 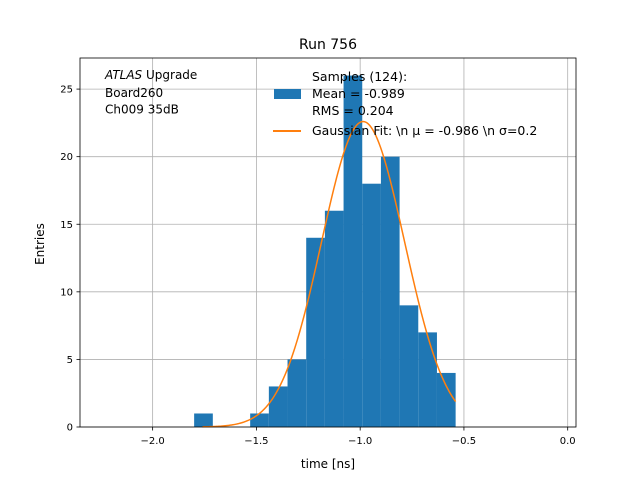 What do you see at coordinates (424, 130) in the screenshot?
I see `legend-fit-label: Gaussian Fit: \n μ = -0.986 \n σ=0.2` at bounding box center [424, 130].